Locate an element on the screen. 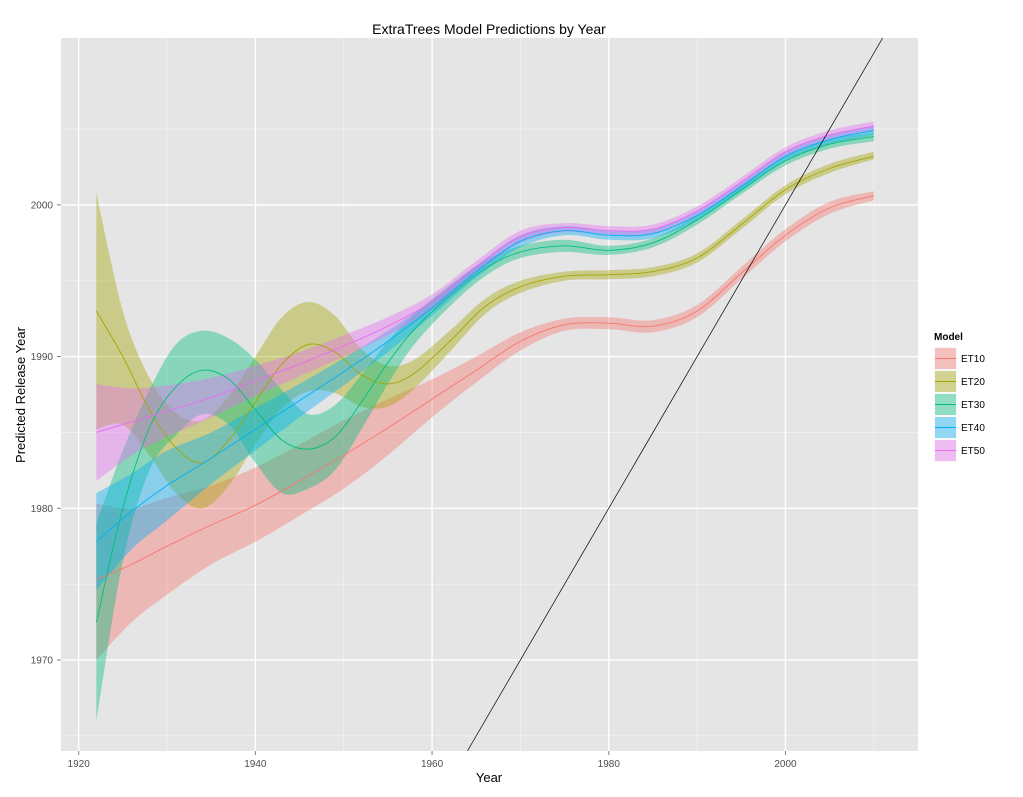  legend-label-et20: ET20 is located at coordinates (973, 382).